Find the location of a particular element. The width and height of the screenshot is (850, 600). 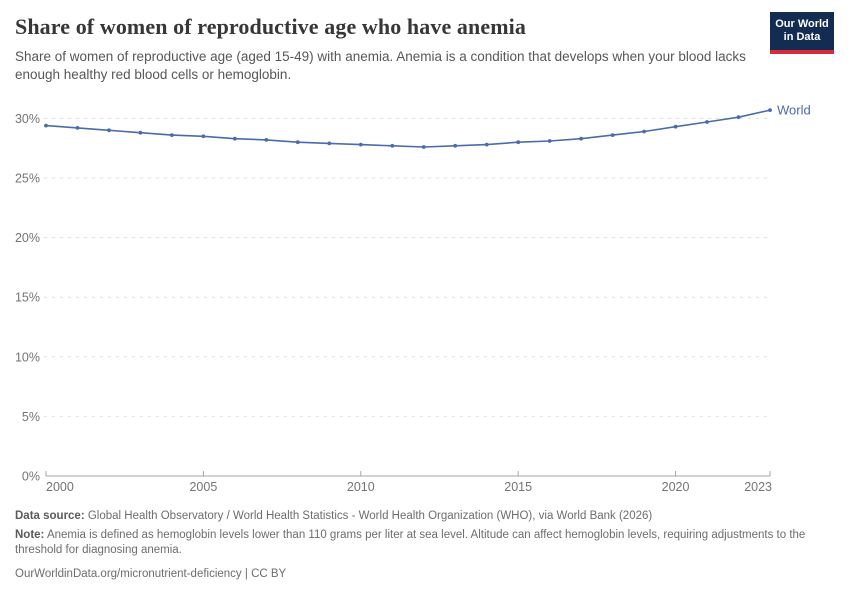

x-tick-label: 2015 is located at coordinates (518, 487).